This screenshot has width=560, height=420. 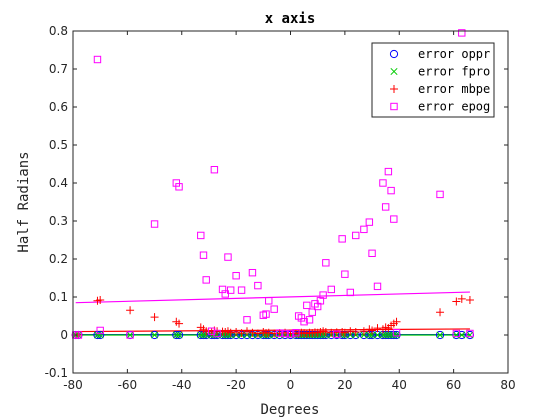 I want to click on legend-label: error mbpe, so click(x=454, y=89).